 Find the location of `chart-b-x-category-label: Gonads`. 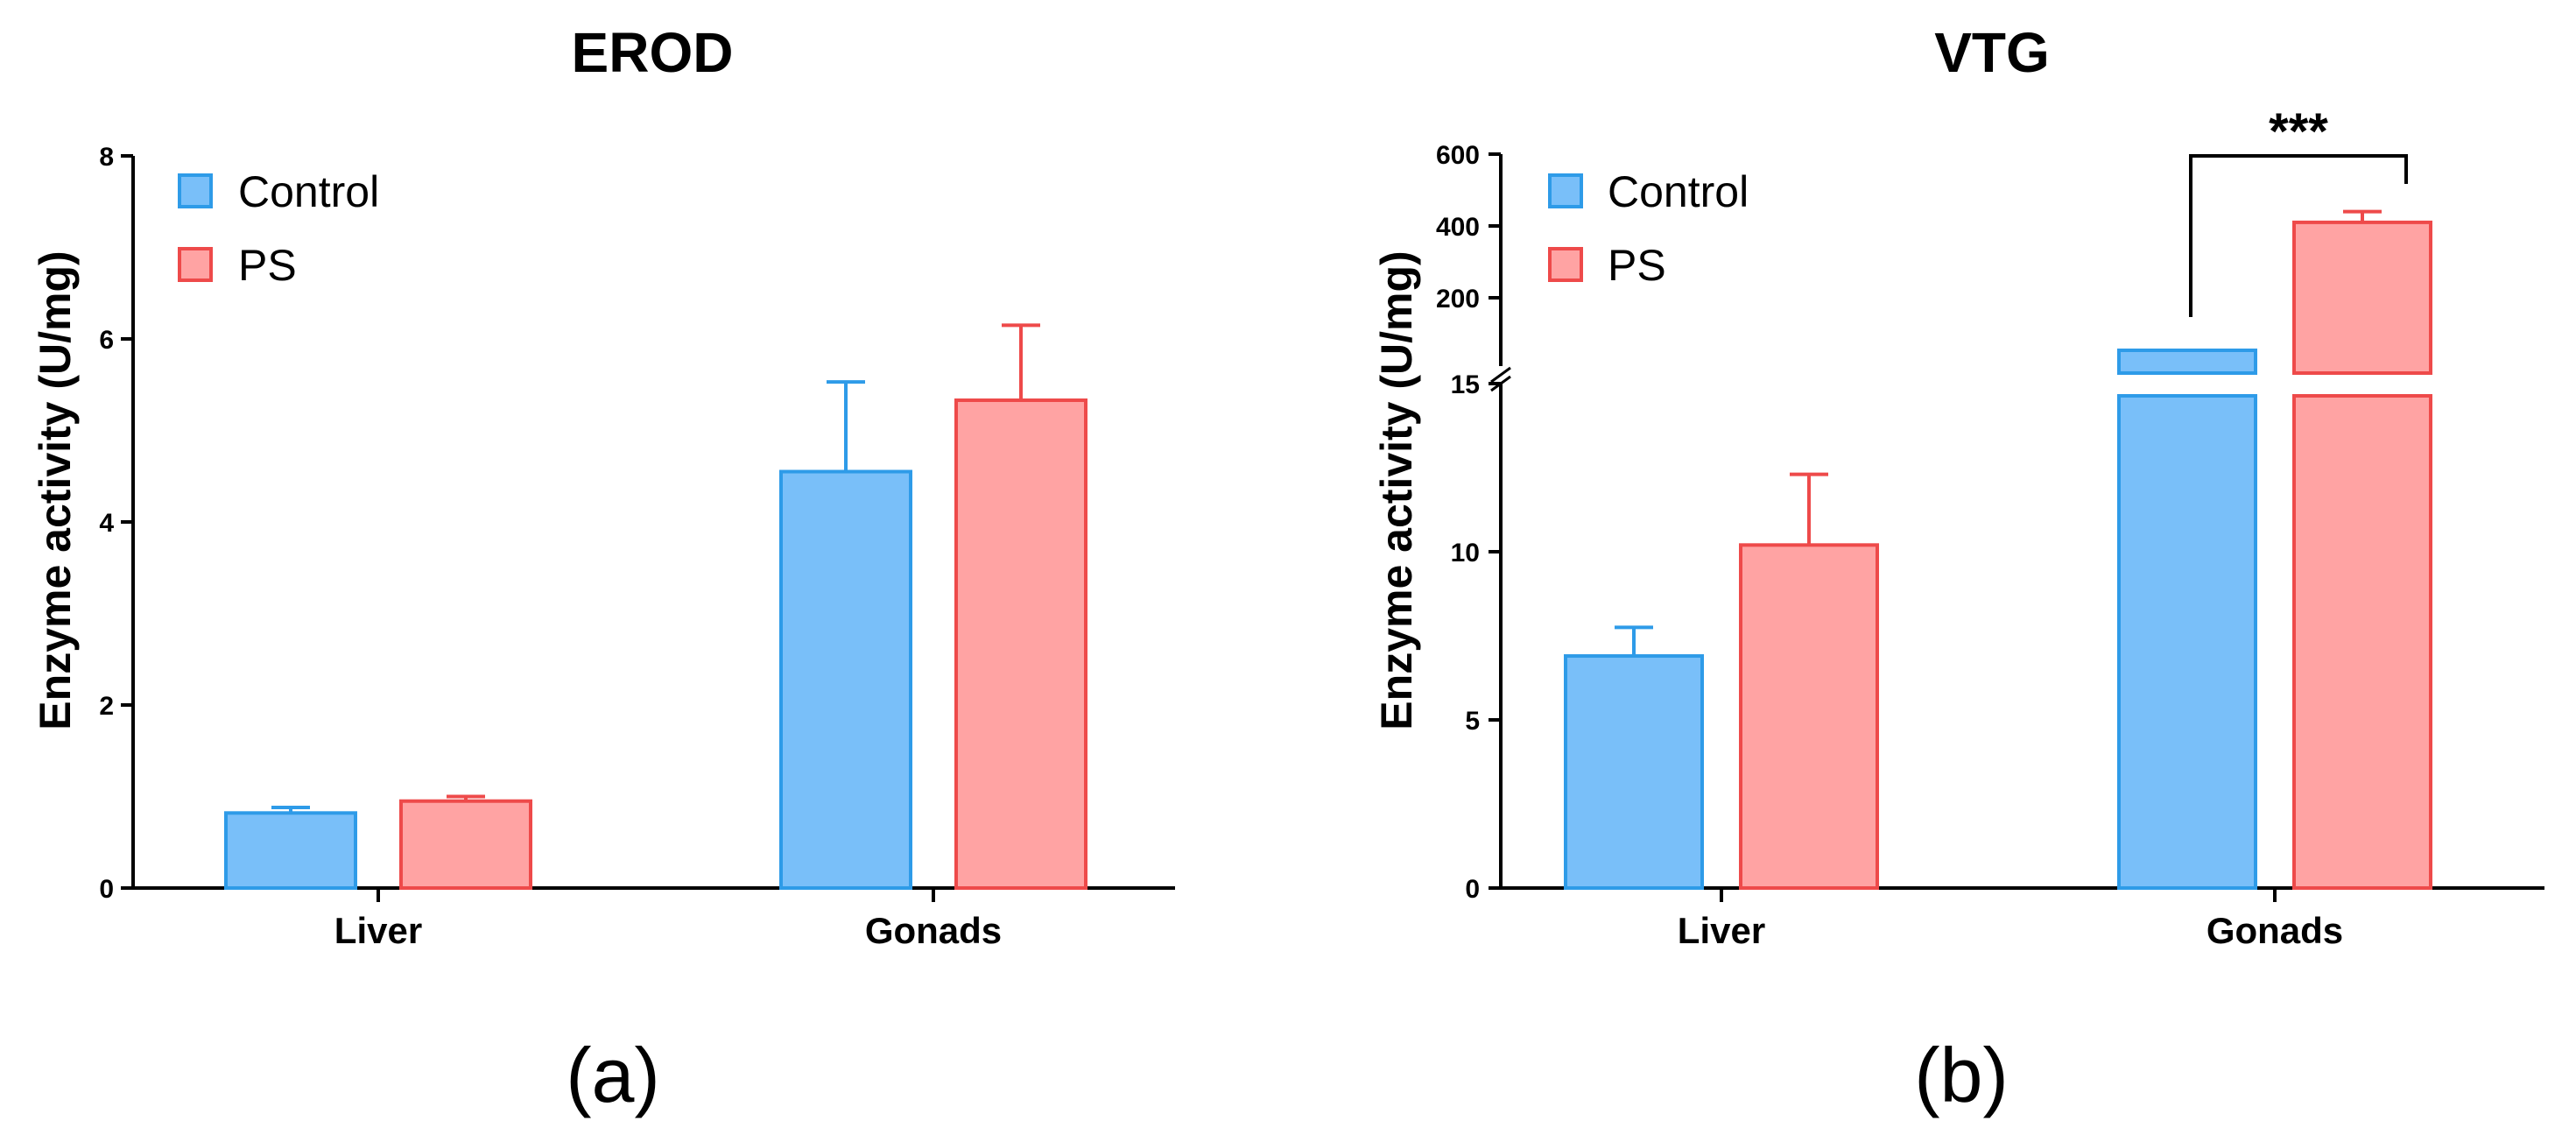

chart-b-x-category-label: Gonads is located at coordinates (2274, 930).